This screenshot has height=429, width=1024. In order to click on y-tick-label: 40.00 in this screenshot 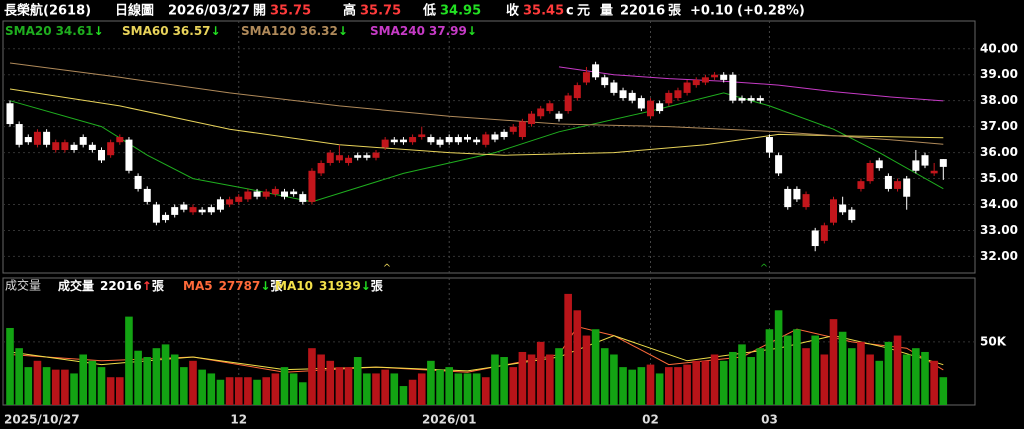, I will do `click(999, 48)`.